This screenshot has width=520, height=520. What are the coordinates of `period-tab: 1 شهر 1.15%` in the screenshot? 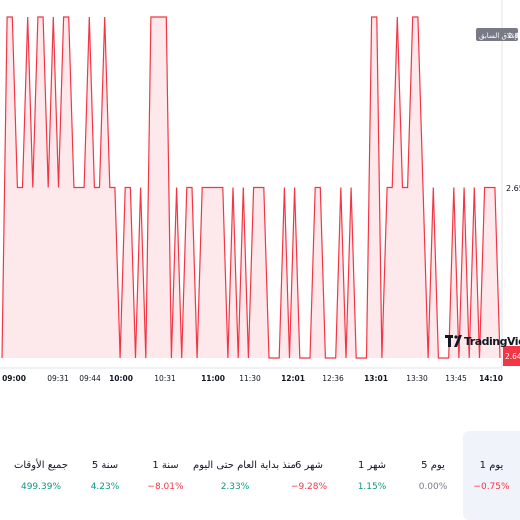 It's located at (372, 475).